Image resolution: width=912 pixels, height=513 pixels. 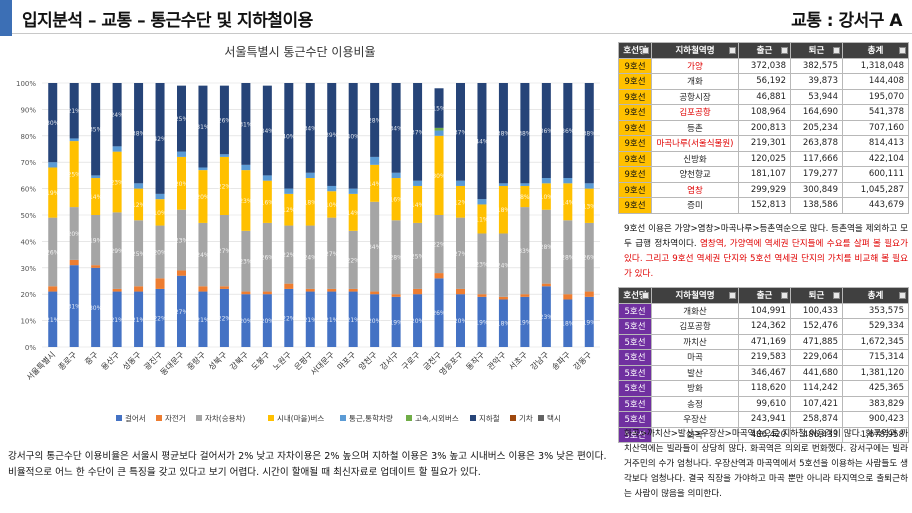 What do you see at coordinates (322, 363) in the screenshot?
I see `x-tick-label: 서대문구` at bounding box center [322, 363].